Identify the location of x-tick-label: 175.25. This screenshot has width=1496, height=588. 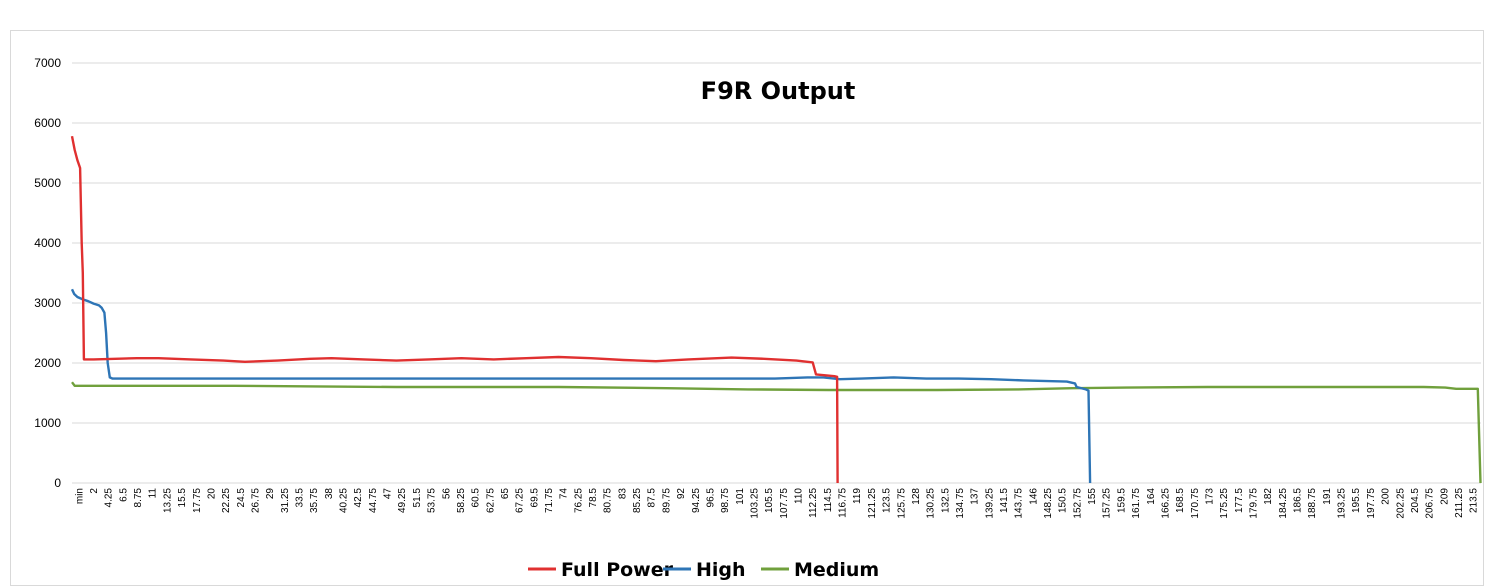
(1224, 503).